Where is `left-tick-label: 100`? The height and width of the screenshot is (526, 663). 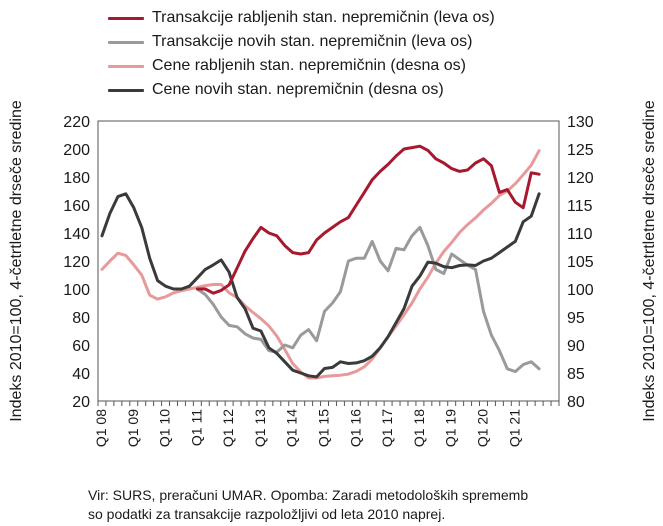
left-tick-label: 100 is located at coordinates (76, 290).